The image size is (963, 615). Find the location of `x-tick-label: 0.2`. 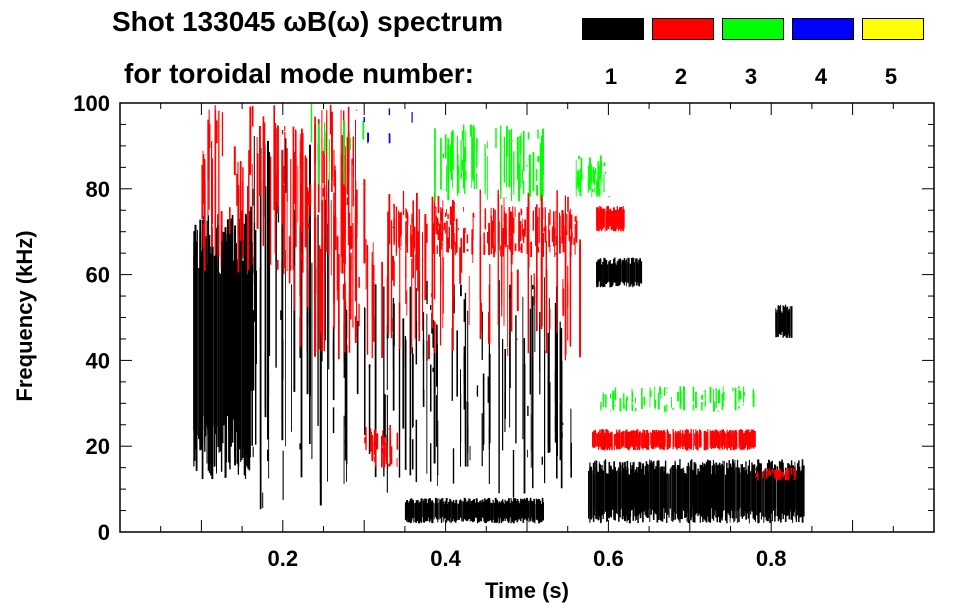

x-tick-label: 0.2 is located at coordinates (283, 558).